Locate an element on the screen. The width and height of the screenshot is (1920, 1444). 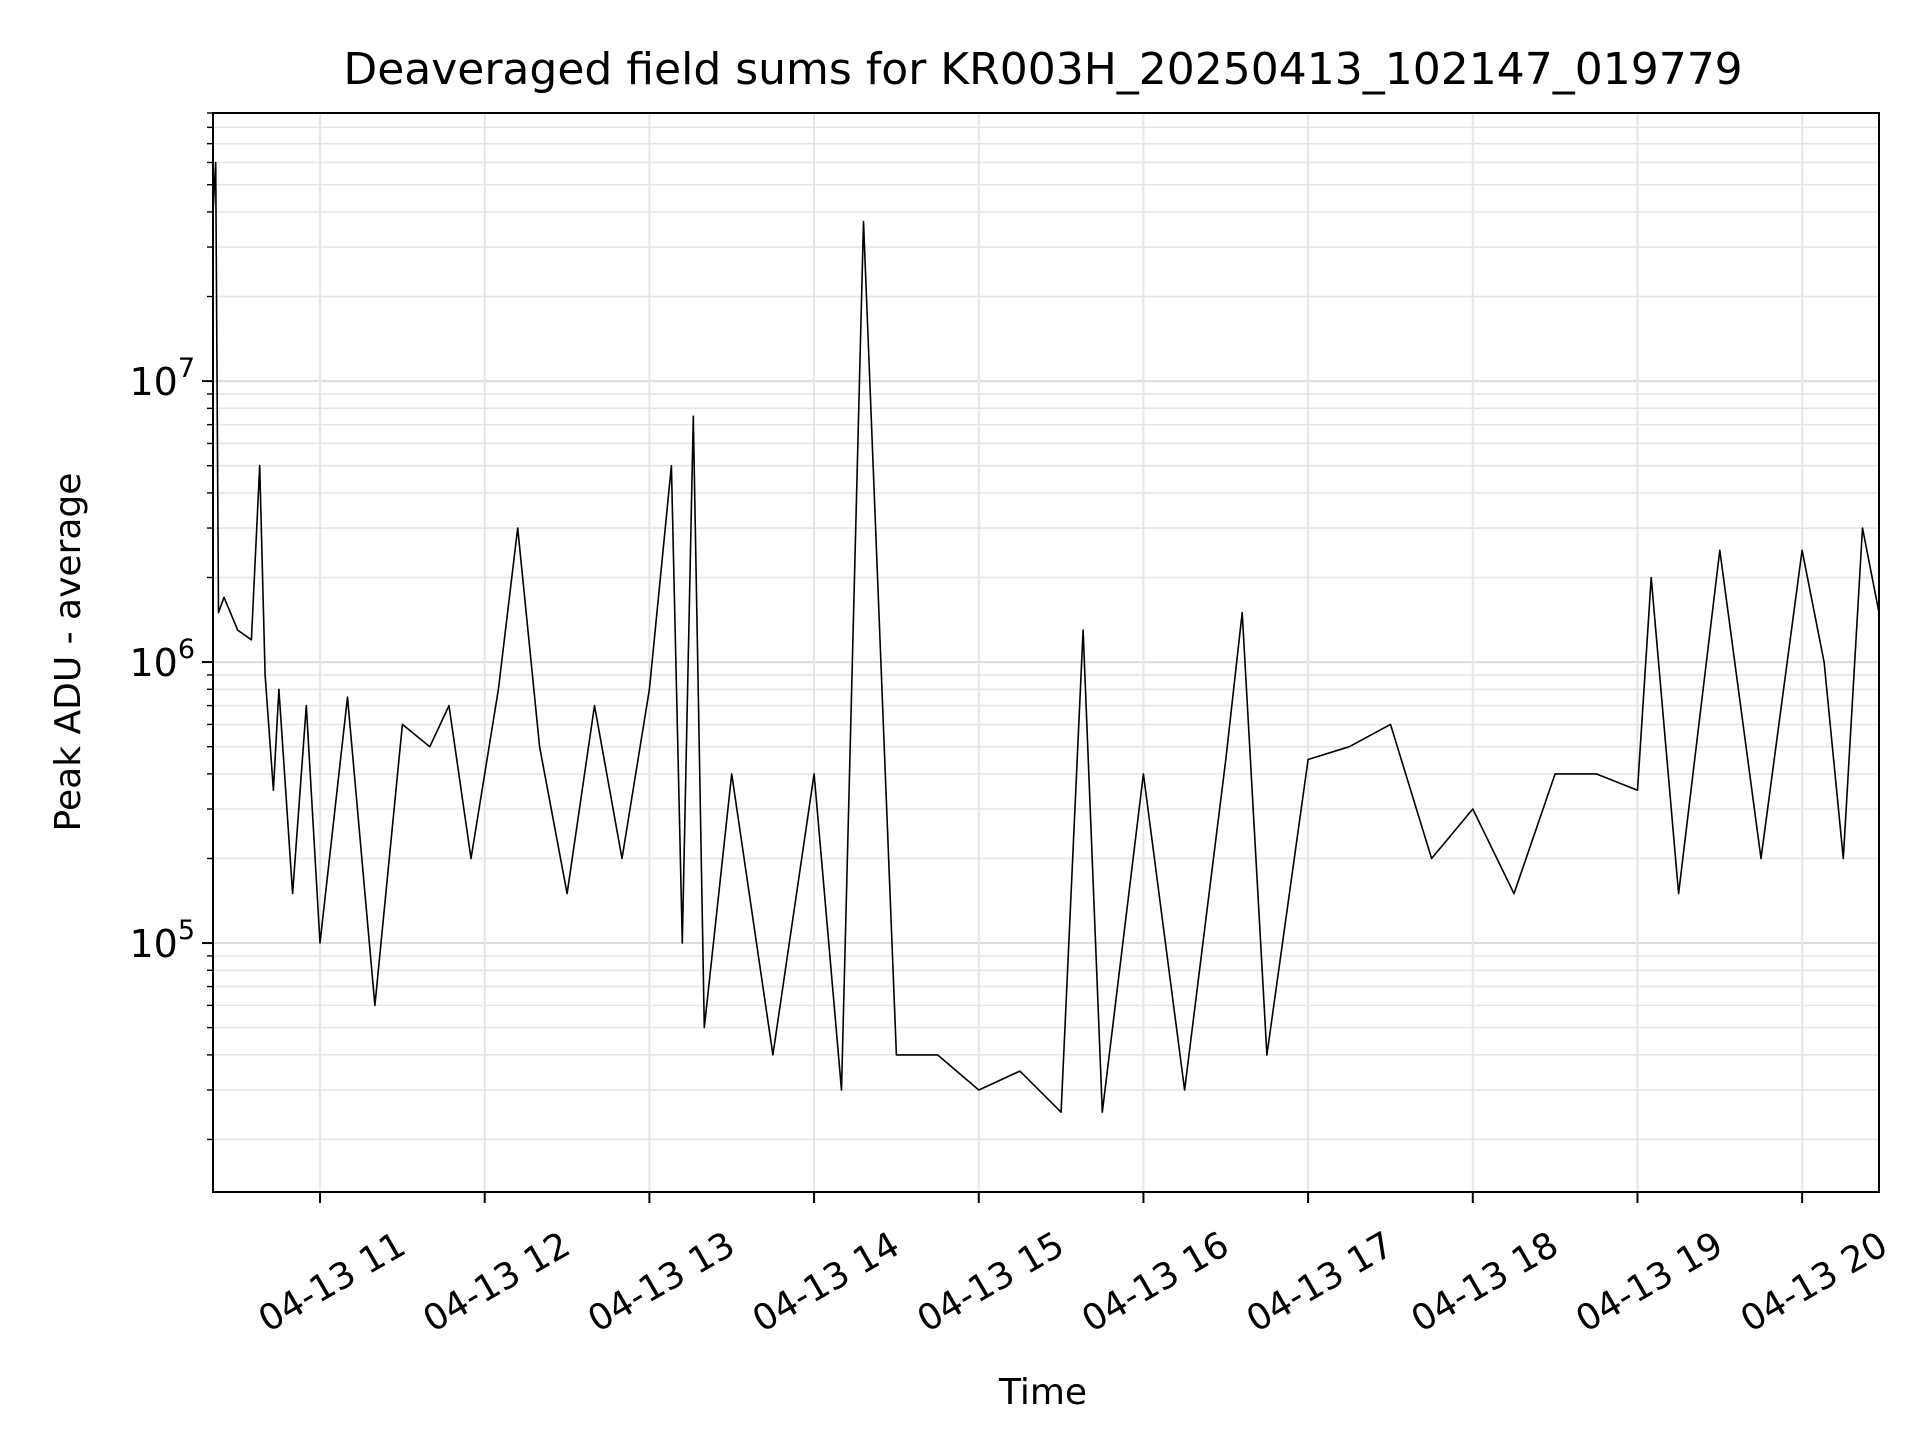
x-tick-label: 04-13 14 is located at coordinates (826, 1282).